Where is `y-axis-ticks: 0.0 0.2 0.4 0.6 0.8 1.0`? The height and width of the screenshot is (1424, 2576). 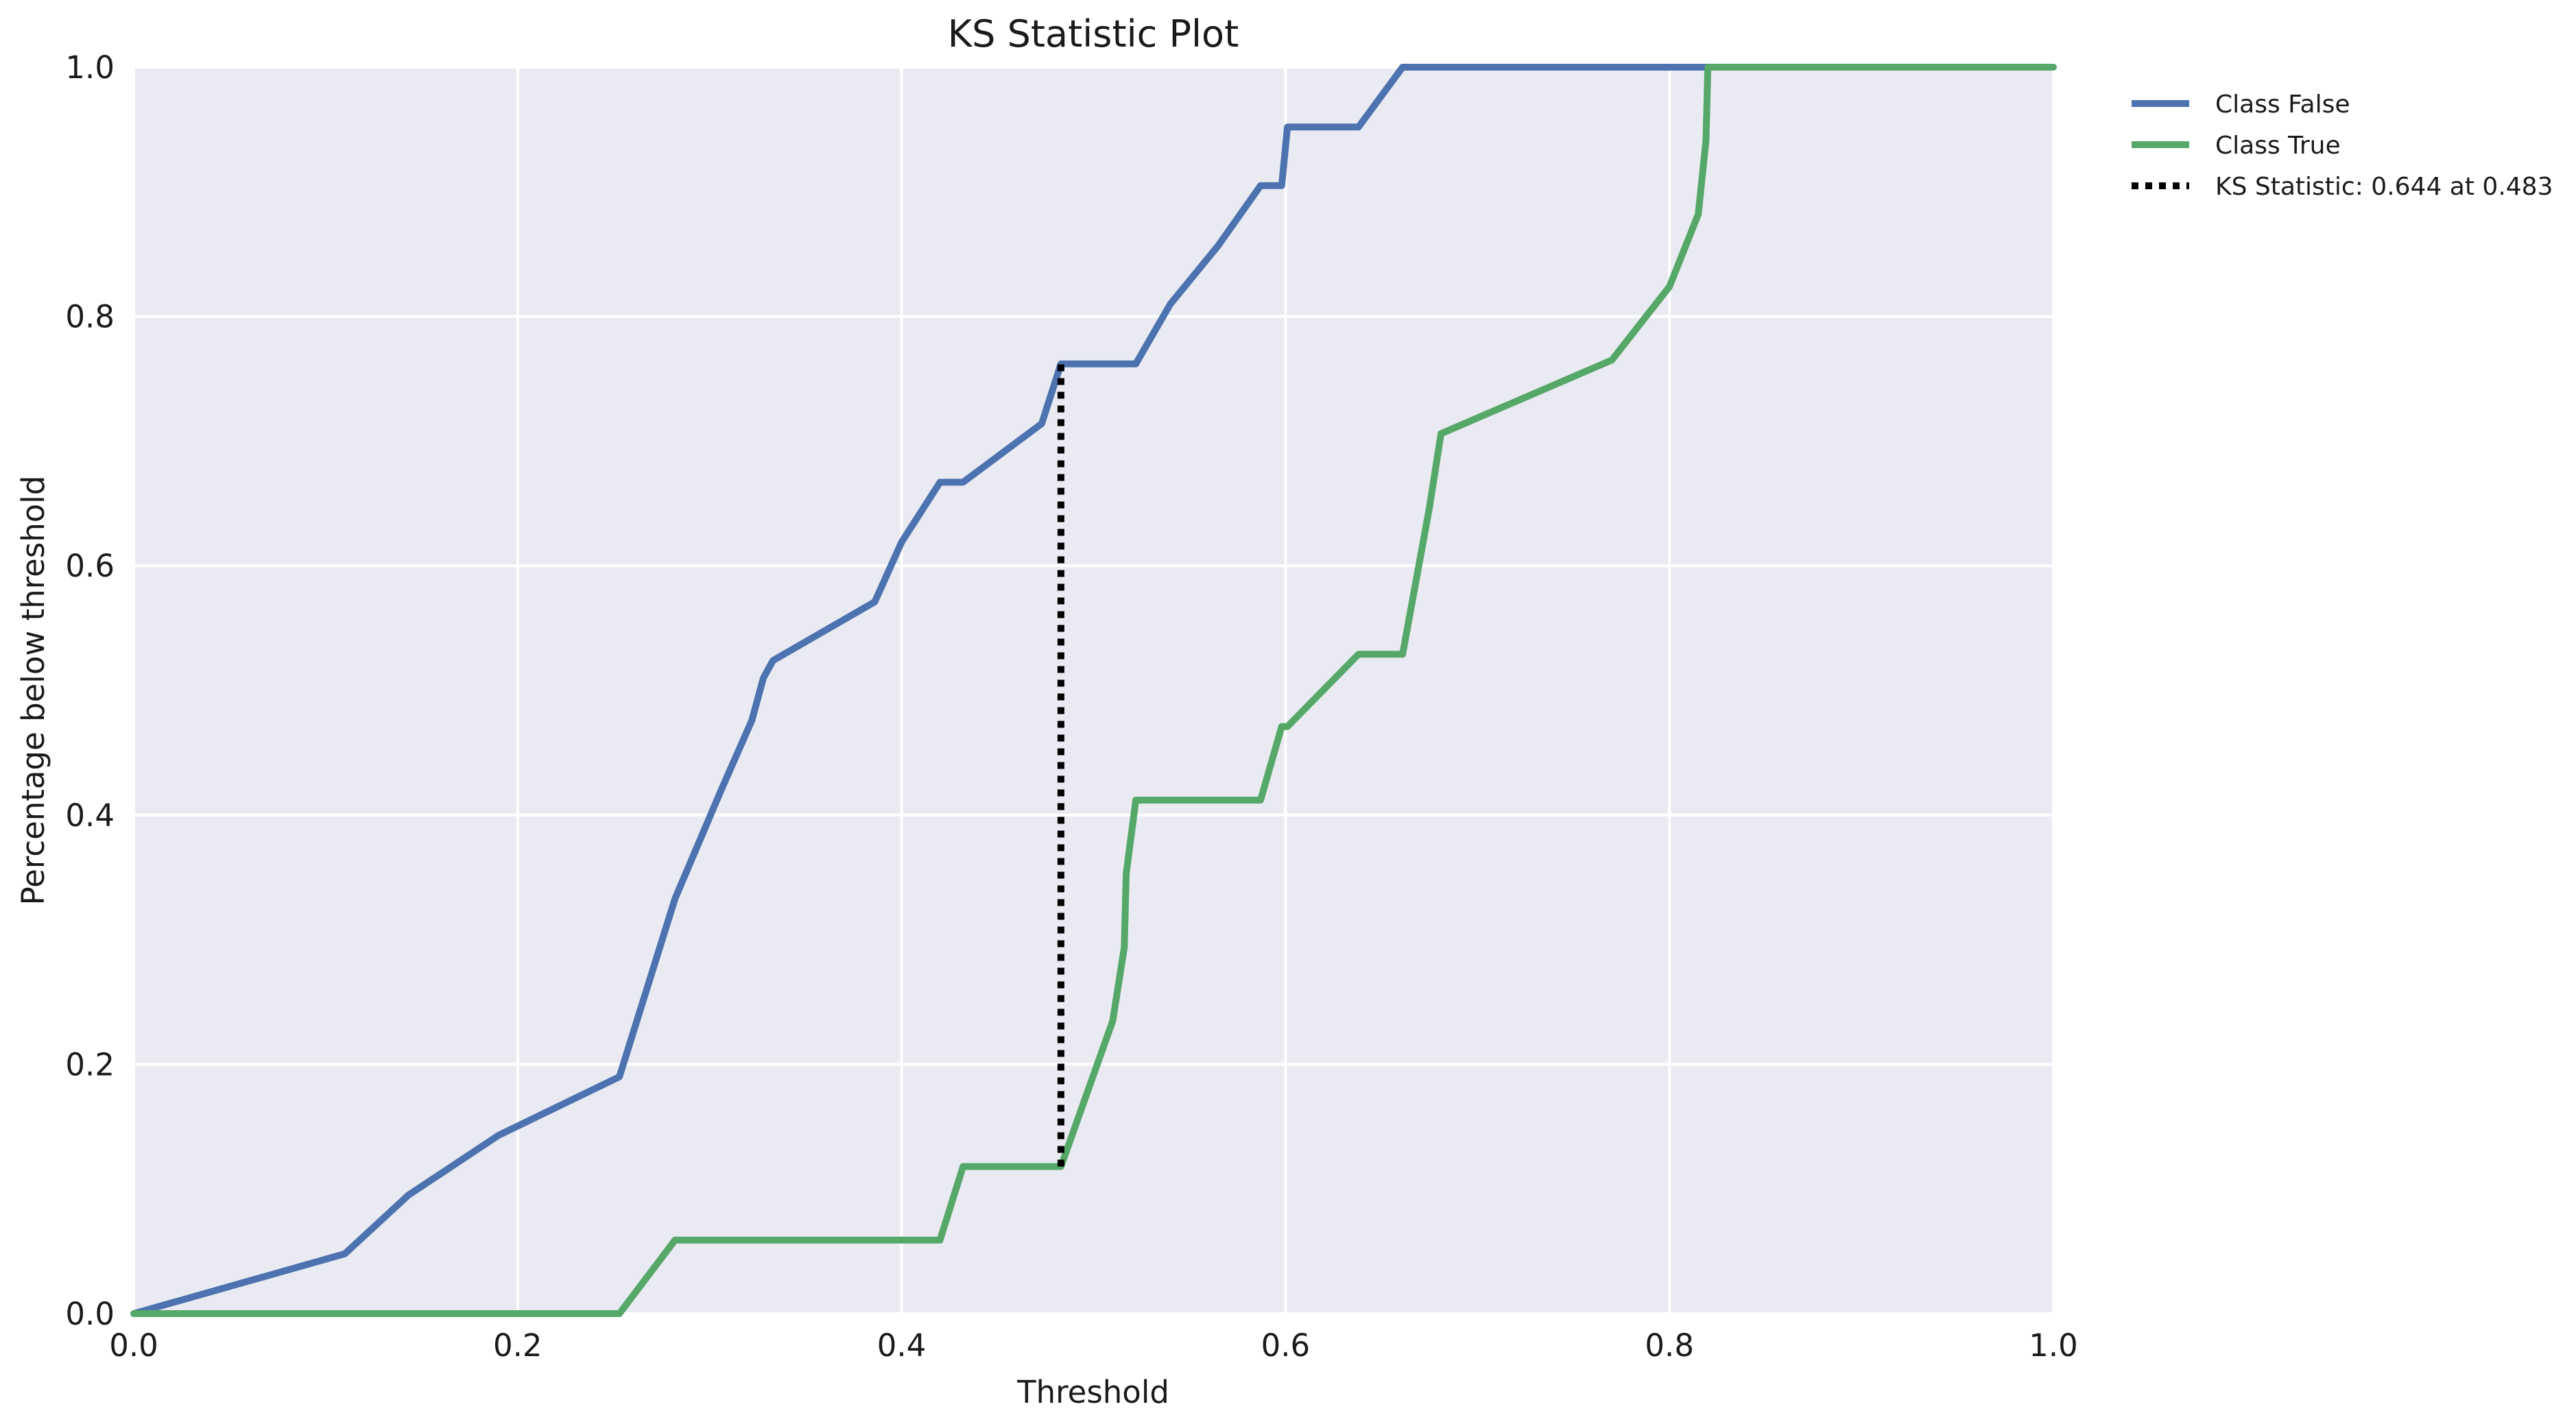
y-axis-ticks: 0.0 0.2 0.4 0.6 0.8 1.0 is located at coordinates (90, 690).